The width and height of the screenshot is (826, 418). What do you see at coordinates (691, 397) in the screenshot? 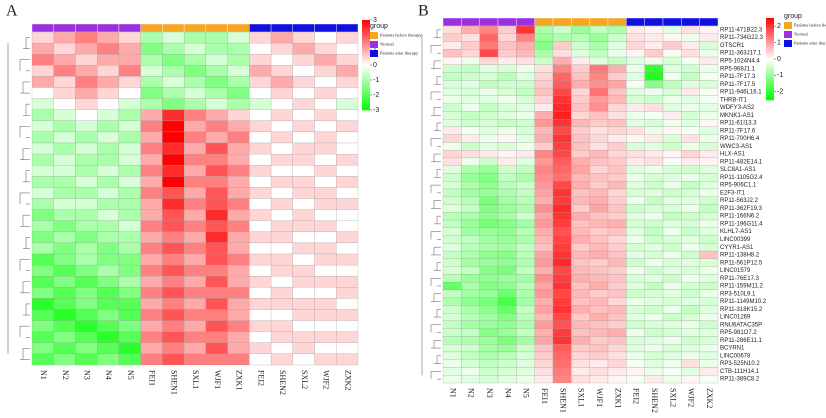
I see `column-label: WJF2` at bounding box center [691, 397].